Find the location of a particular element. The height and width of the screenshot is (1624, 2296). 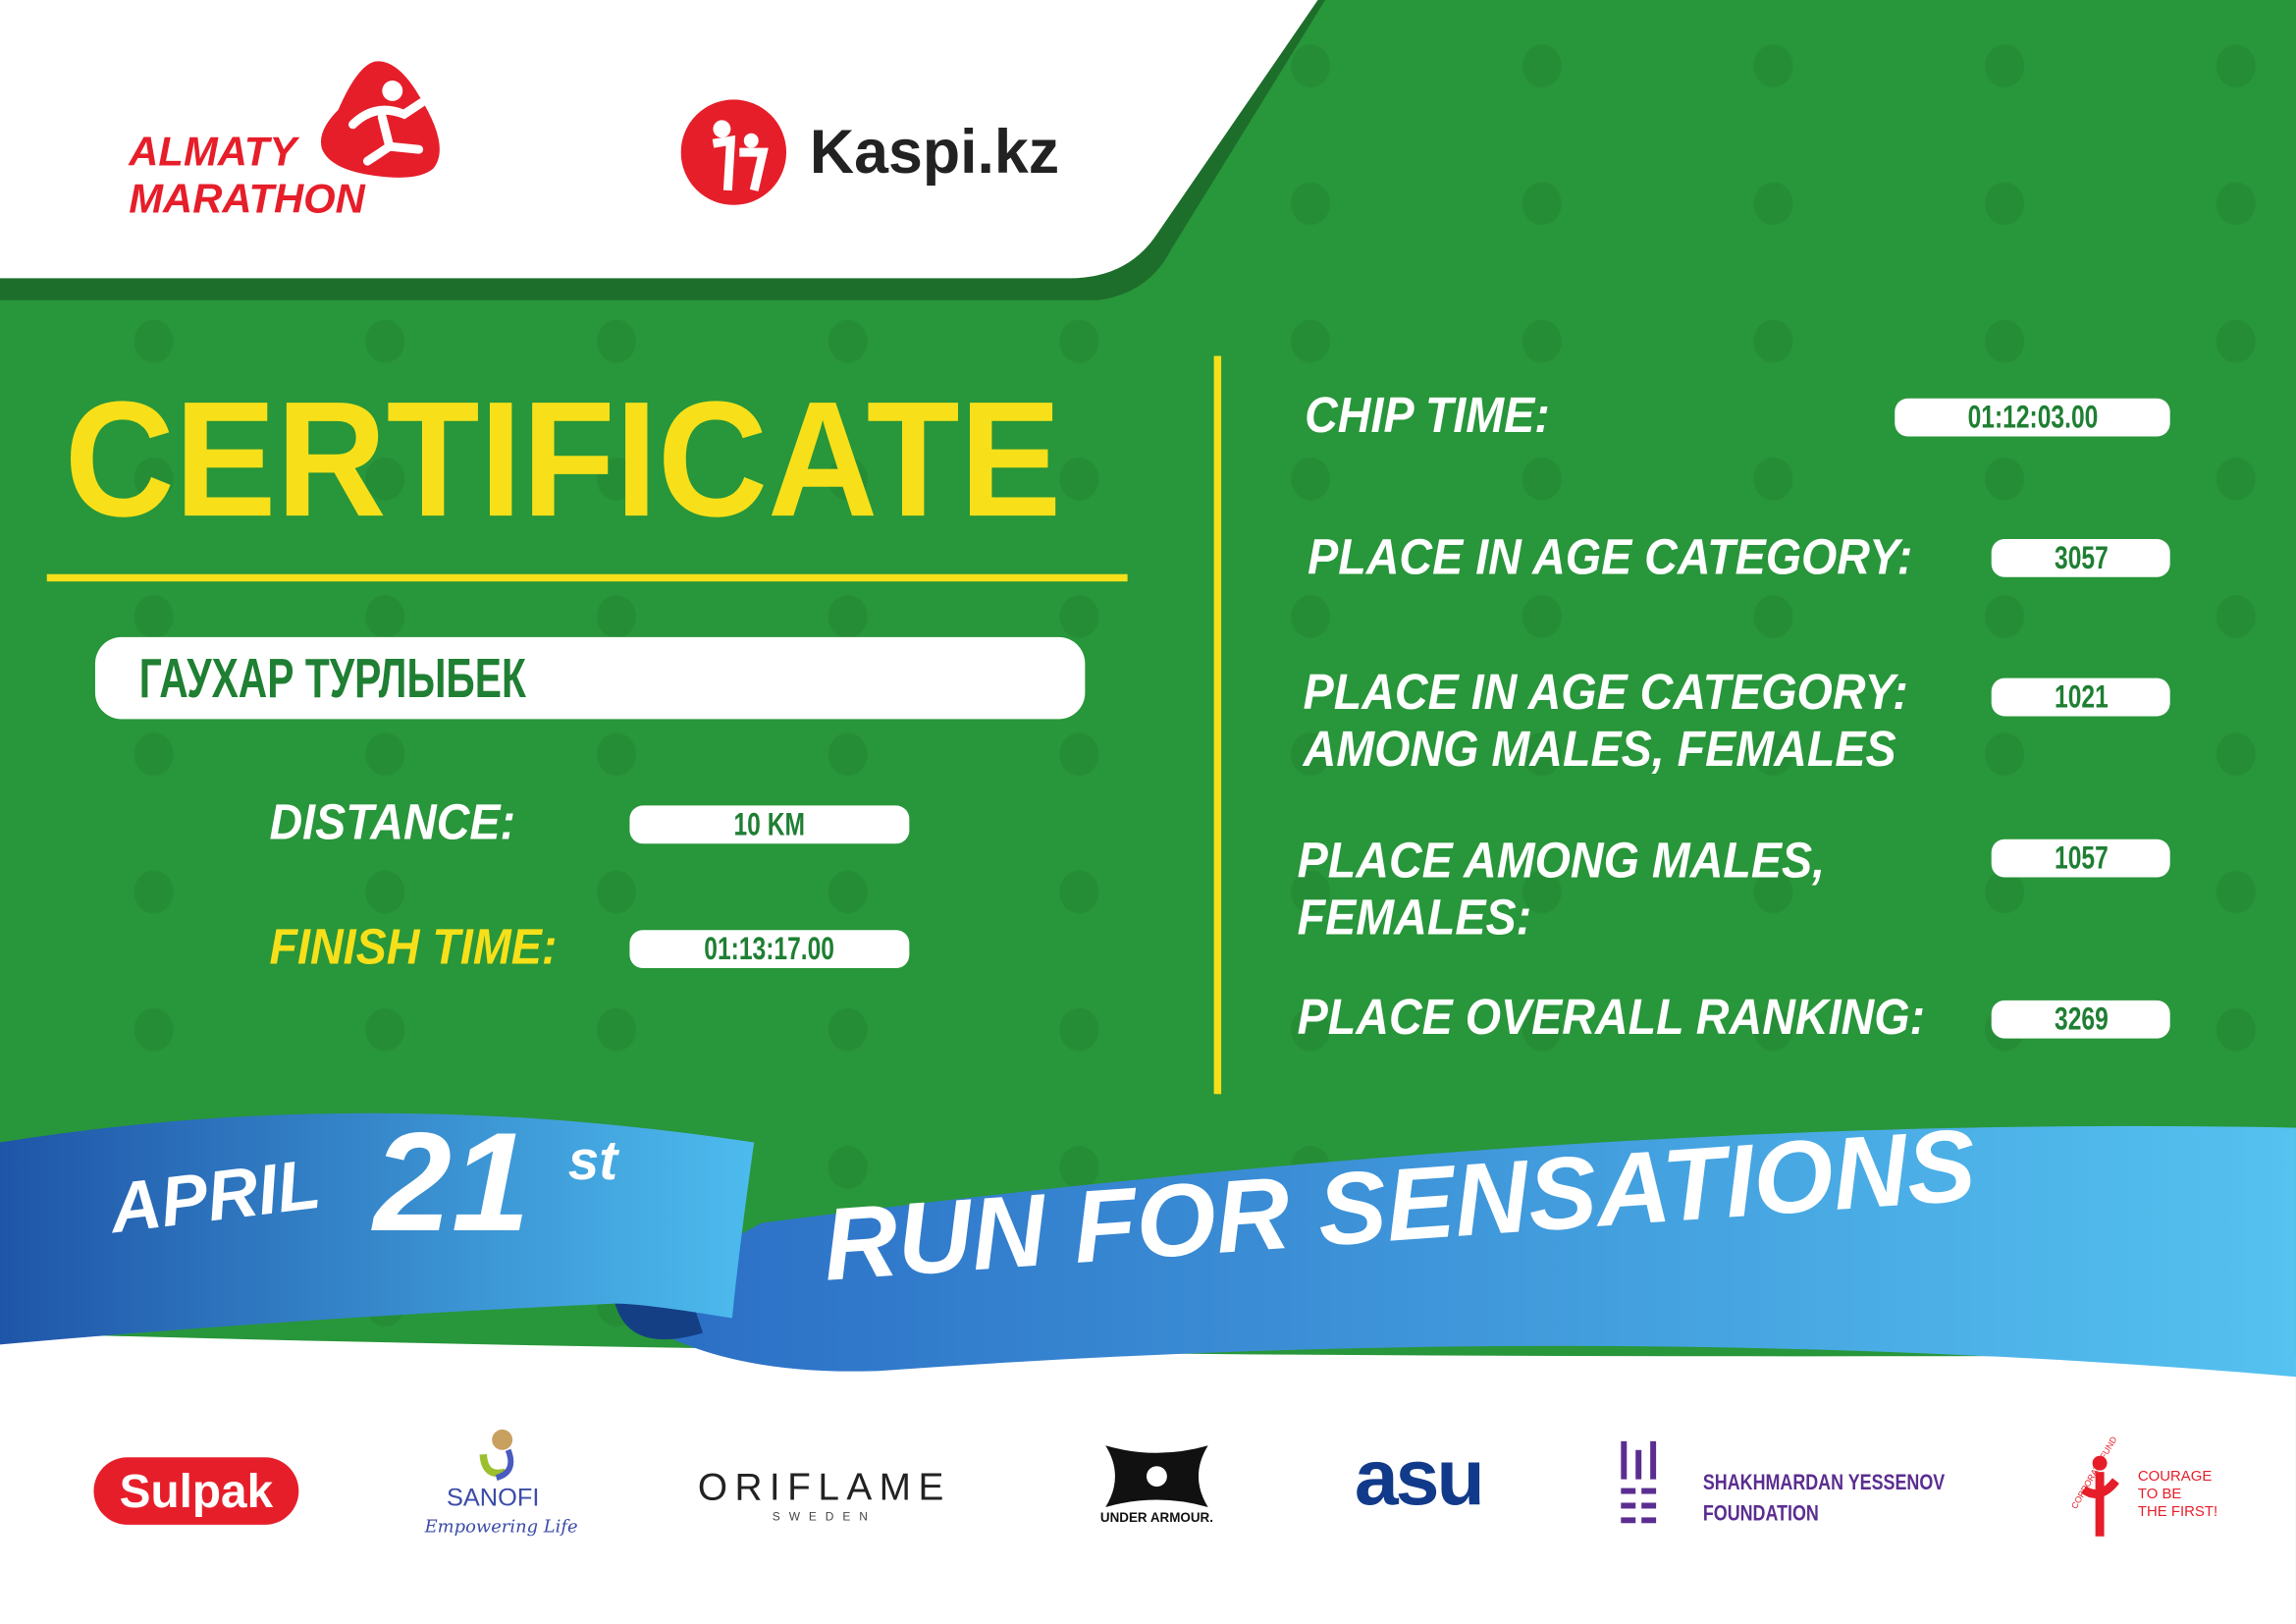

logo-line1: ALMATY is located at coordinates (213, 152).